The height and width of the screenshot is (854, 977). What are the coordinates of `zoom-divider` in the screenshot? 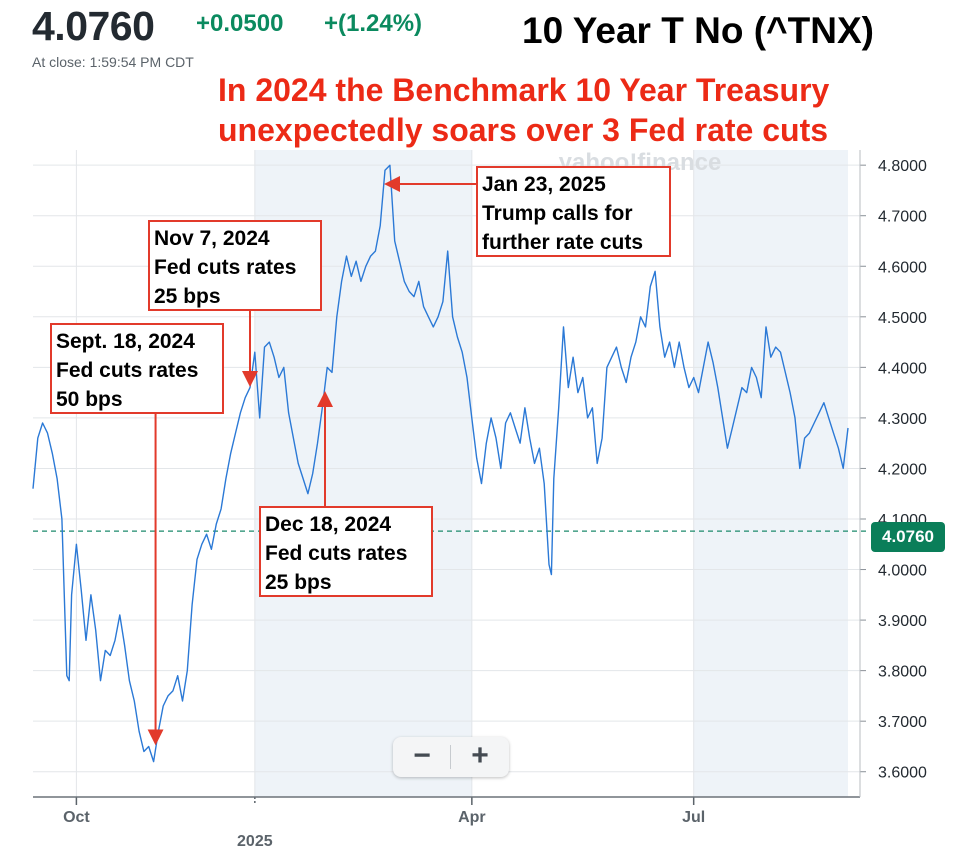 It's located at (450, 757).